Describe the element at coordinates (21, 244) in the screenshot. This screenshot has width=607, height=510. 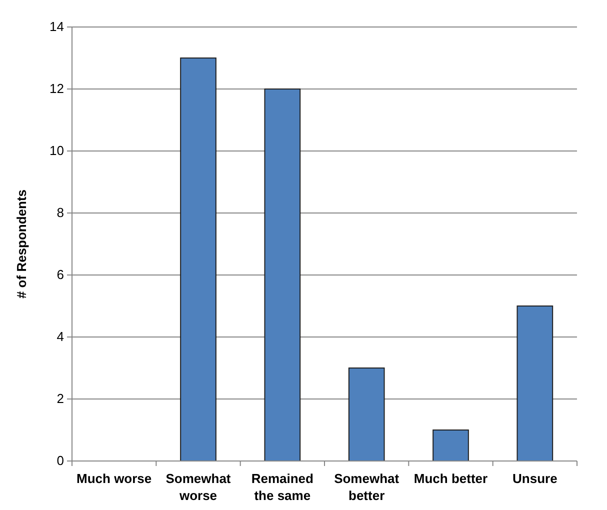
I see `y-axis-title: # of Respondents` at that location.